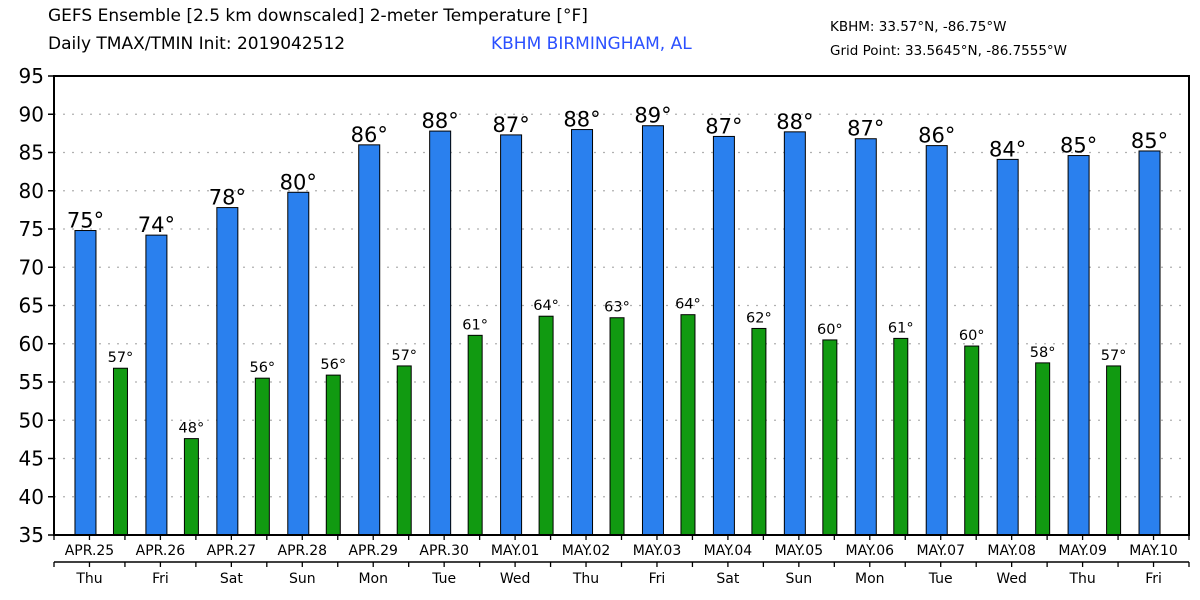  Describe the element at coordinates (1078, 146) in the screenshot. I see `tmax-label: 85°` at that location.